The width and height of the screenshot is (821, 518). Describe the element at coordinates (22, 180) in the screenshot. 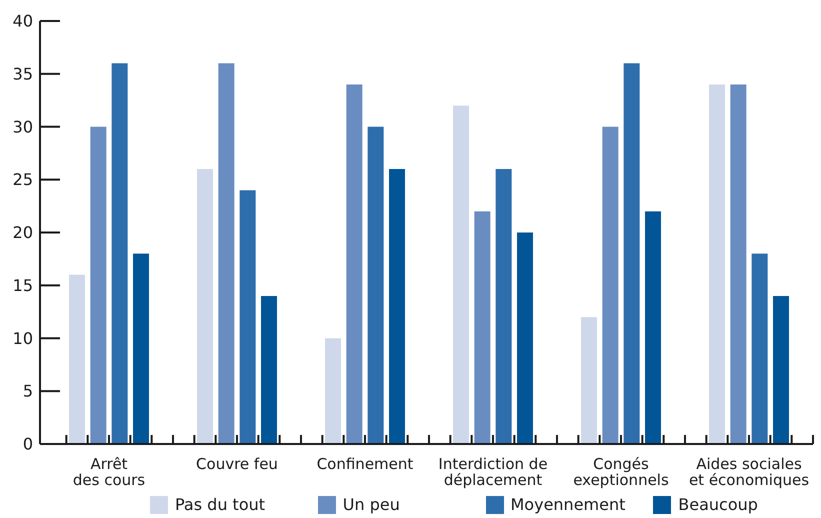

I see `y-tick-label: 25` at that location.